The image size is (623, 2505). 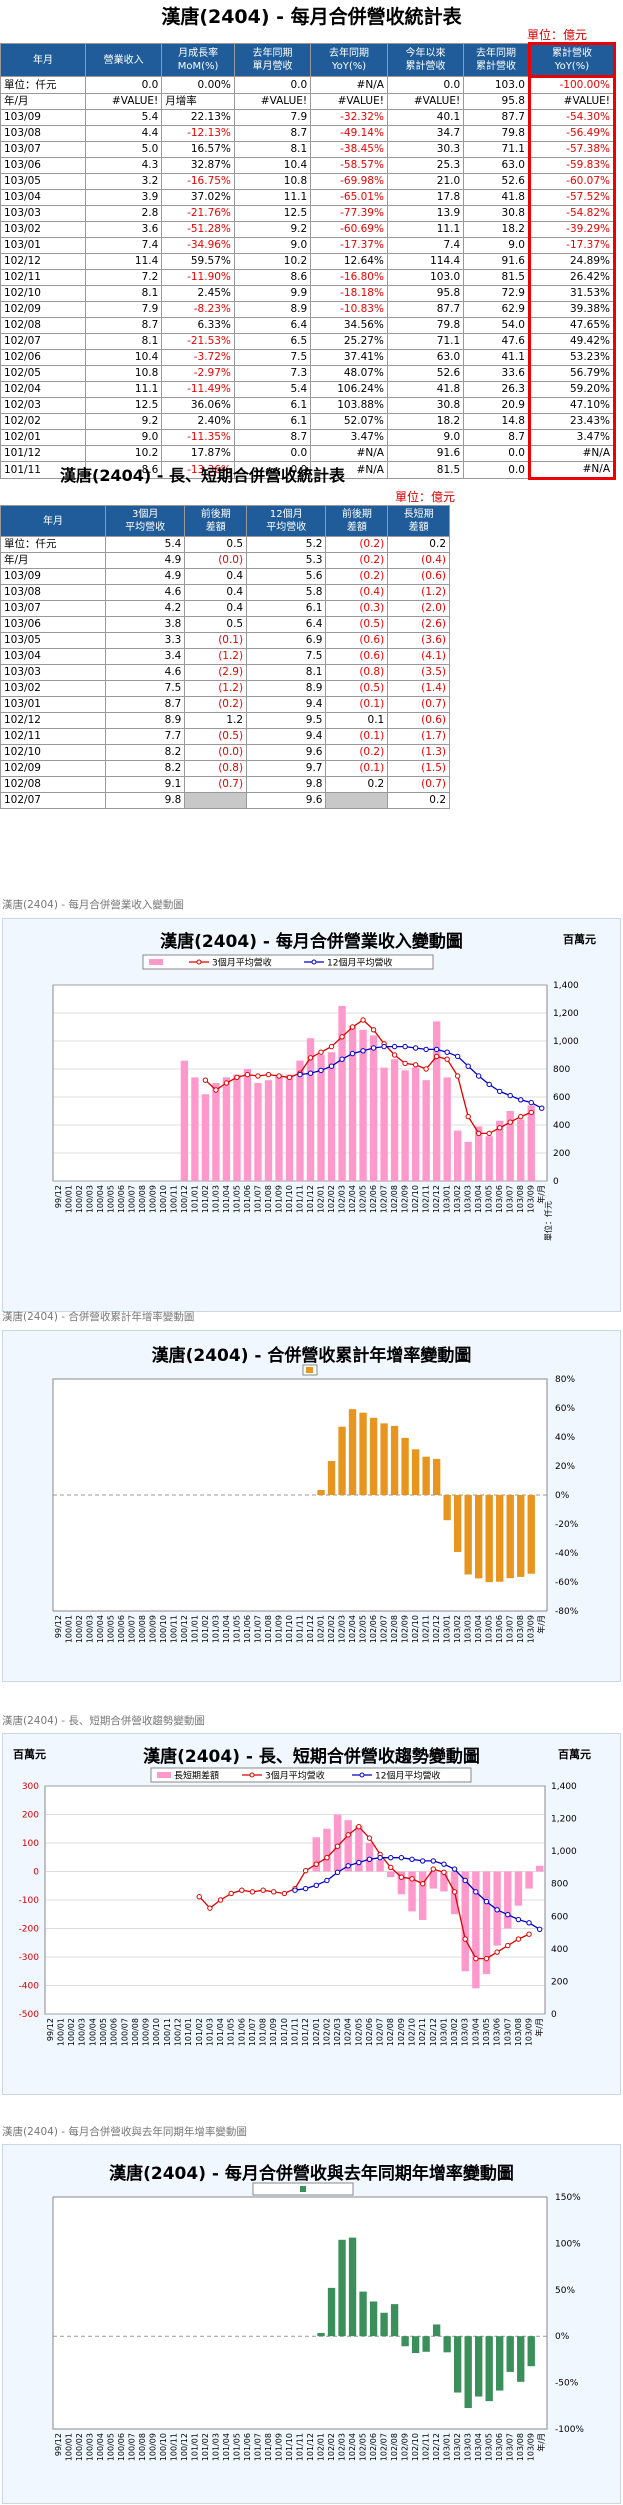 I want to click on table-cell: (2.0), so click(x=418, y=608).